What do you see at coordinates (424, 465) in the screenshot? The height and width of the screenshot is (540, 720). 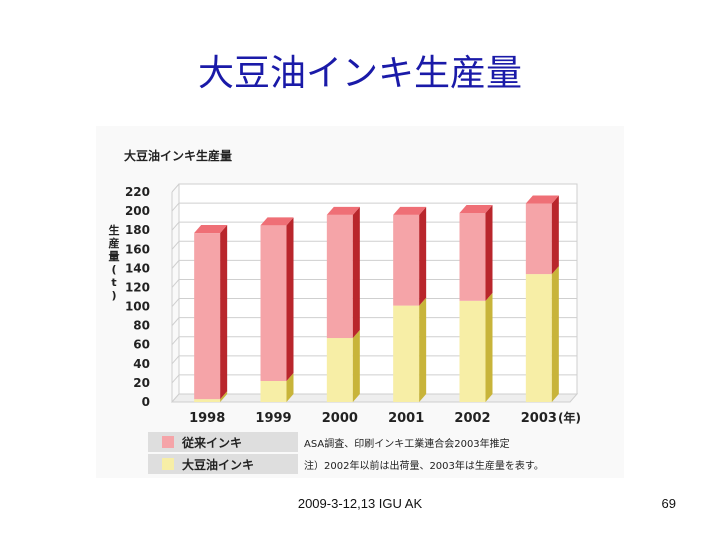 I see `legend-note: 注）2002年以前は出荷量、2003年は生産量を表す。` at bounding box center [424, 465].